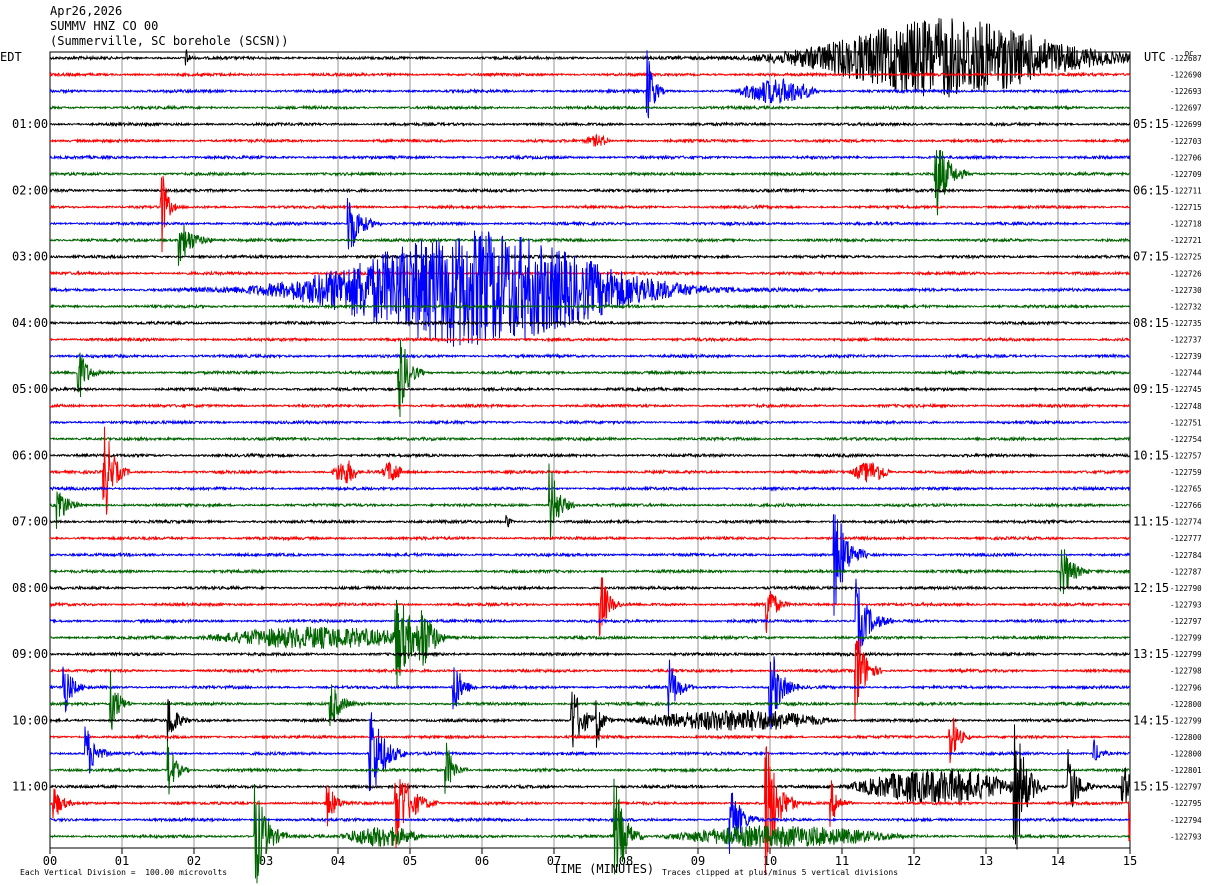 This screenshot has height=886, width=1210. What do you see at coordinates (30, 787) in the screenshot?
I see `left-time-label: 11:00` at bounding box center [30, 787].